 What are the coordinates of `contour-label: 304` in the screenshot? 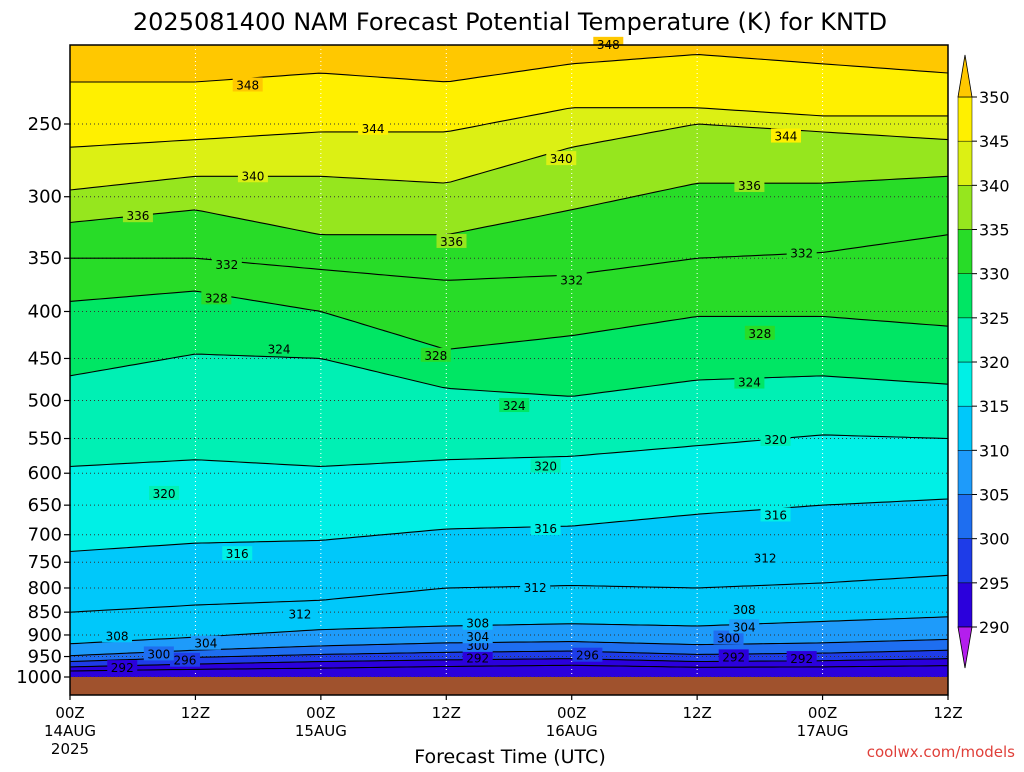 It's located at (477, 637).